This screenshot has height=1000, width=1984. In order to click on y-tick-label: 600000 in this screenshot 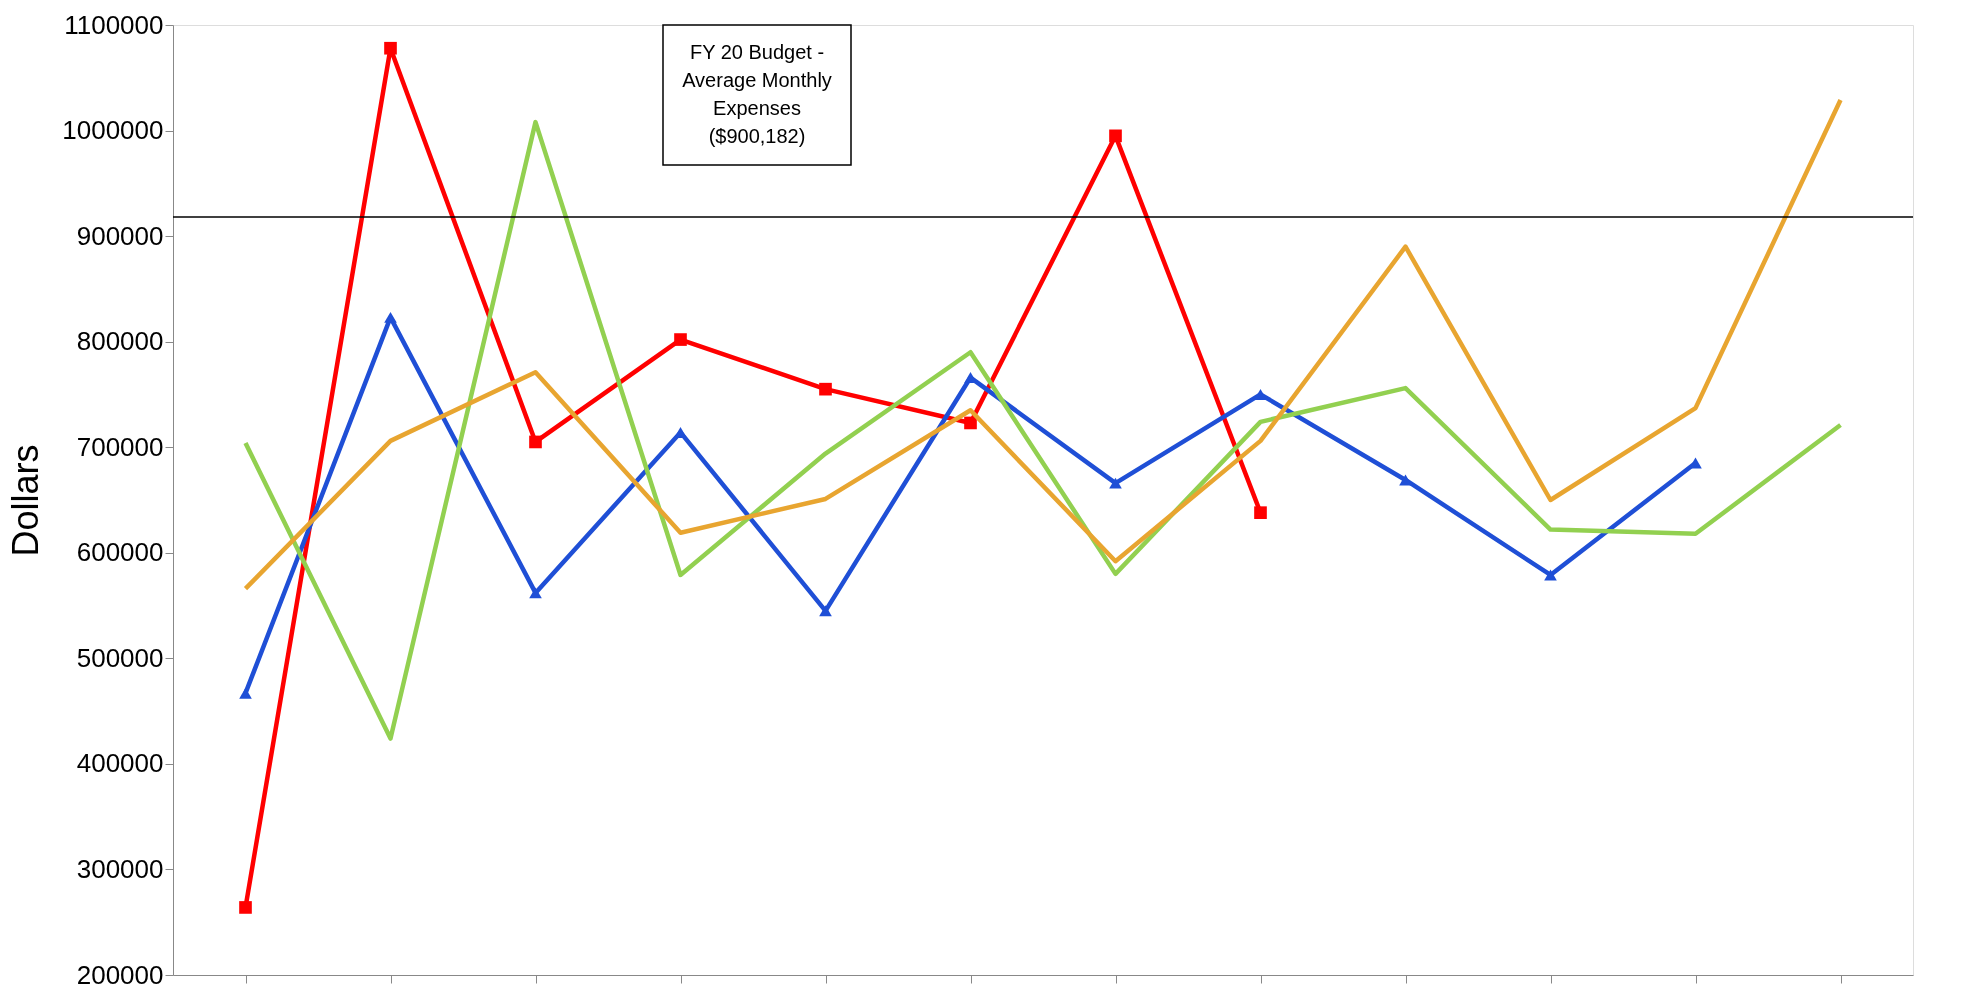, I will do `click(120, 552)`.